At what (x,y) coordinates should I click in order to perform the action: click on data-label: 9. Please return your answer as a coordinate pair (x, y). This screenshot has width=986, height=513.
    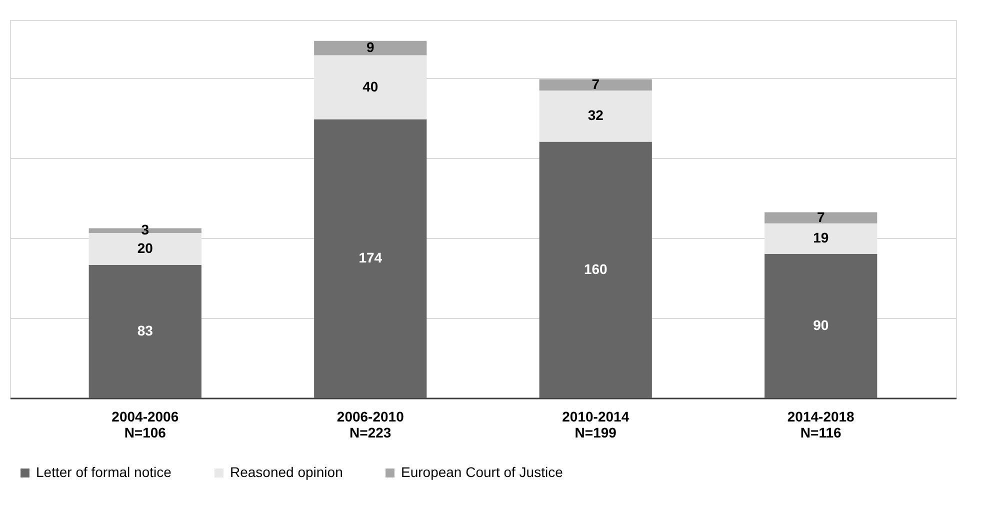
    Looking at the image, I should click on (370, 47).